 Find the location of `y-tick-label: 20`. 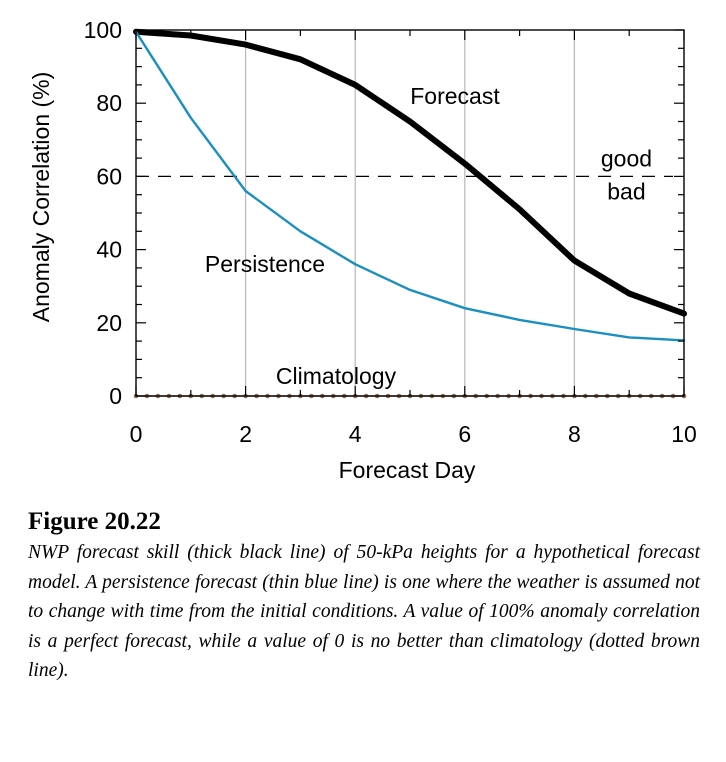

y-tick-label: 20 is located at coordinates (109, 323).